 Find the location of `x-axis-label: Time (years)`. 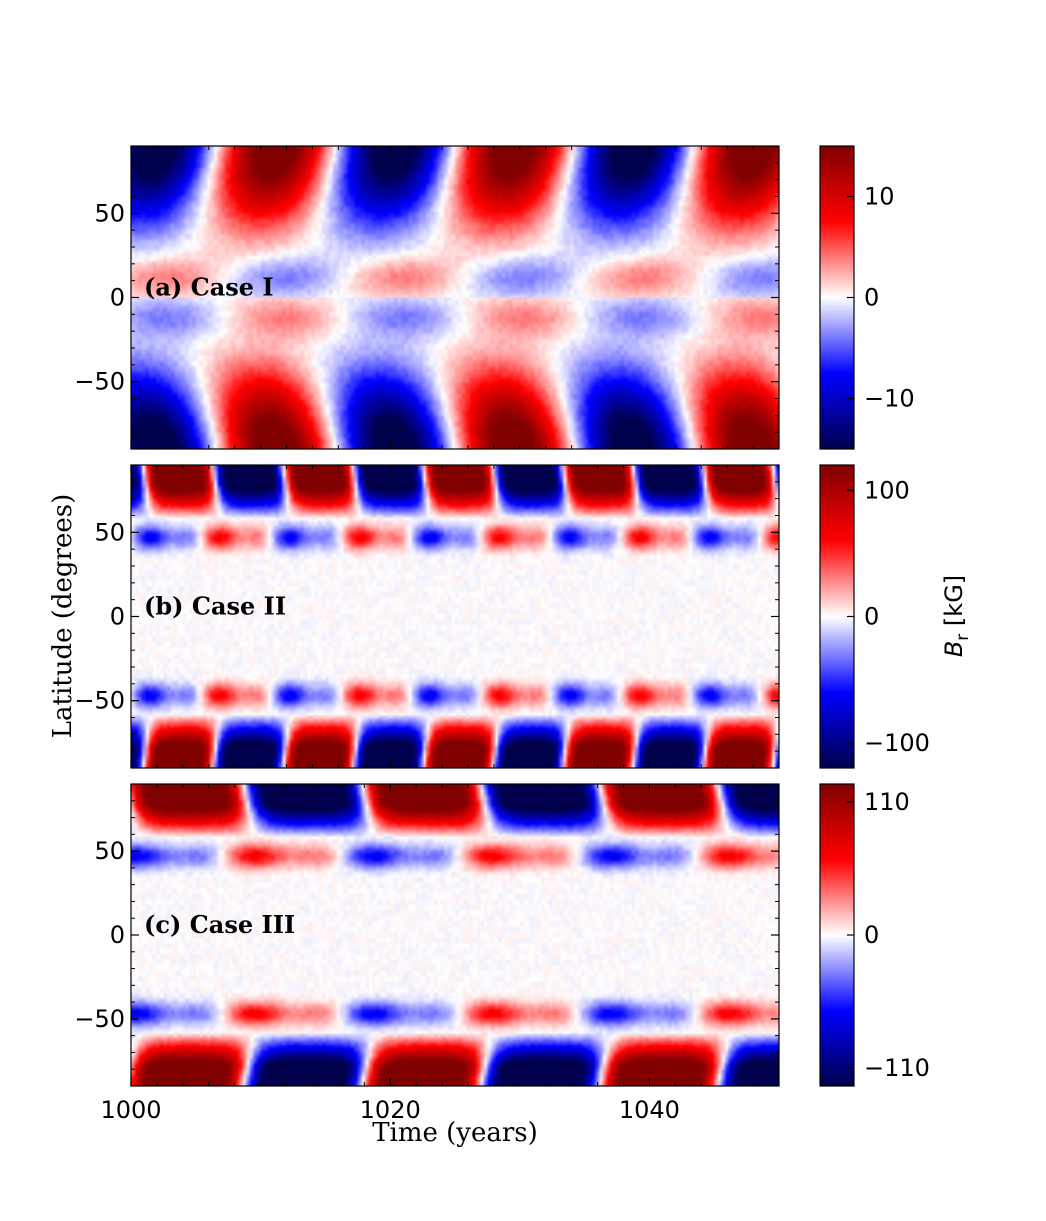

x-axis-label: Time (years) is located at coordinates (455, 1133).